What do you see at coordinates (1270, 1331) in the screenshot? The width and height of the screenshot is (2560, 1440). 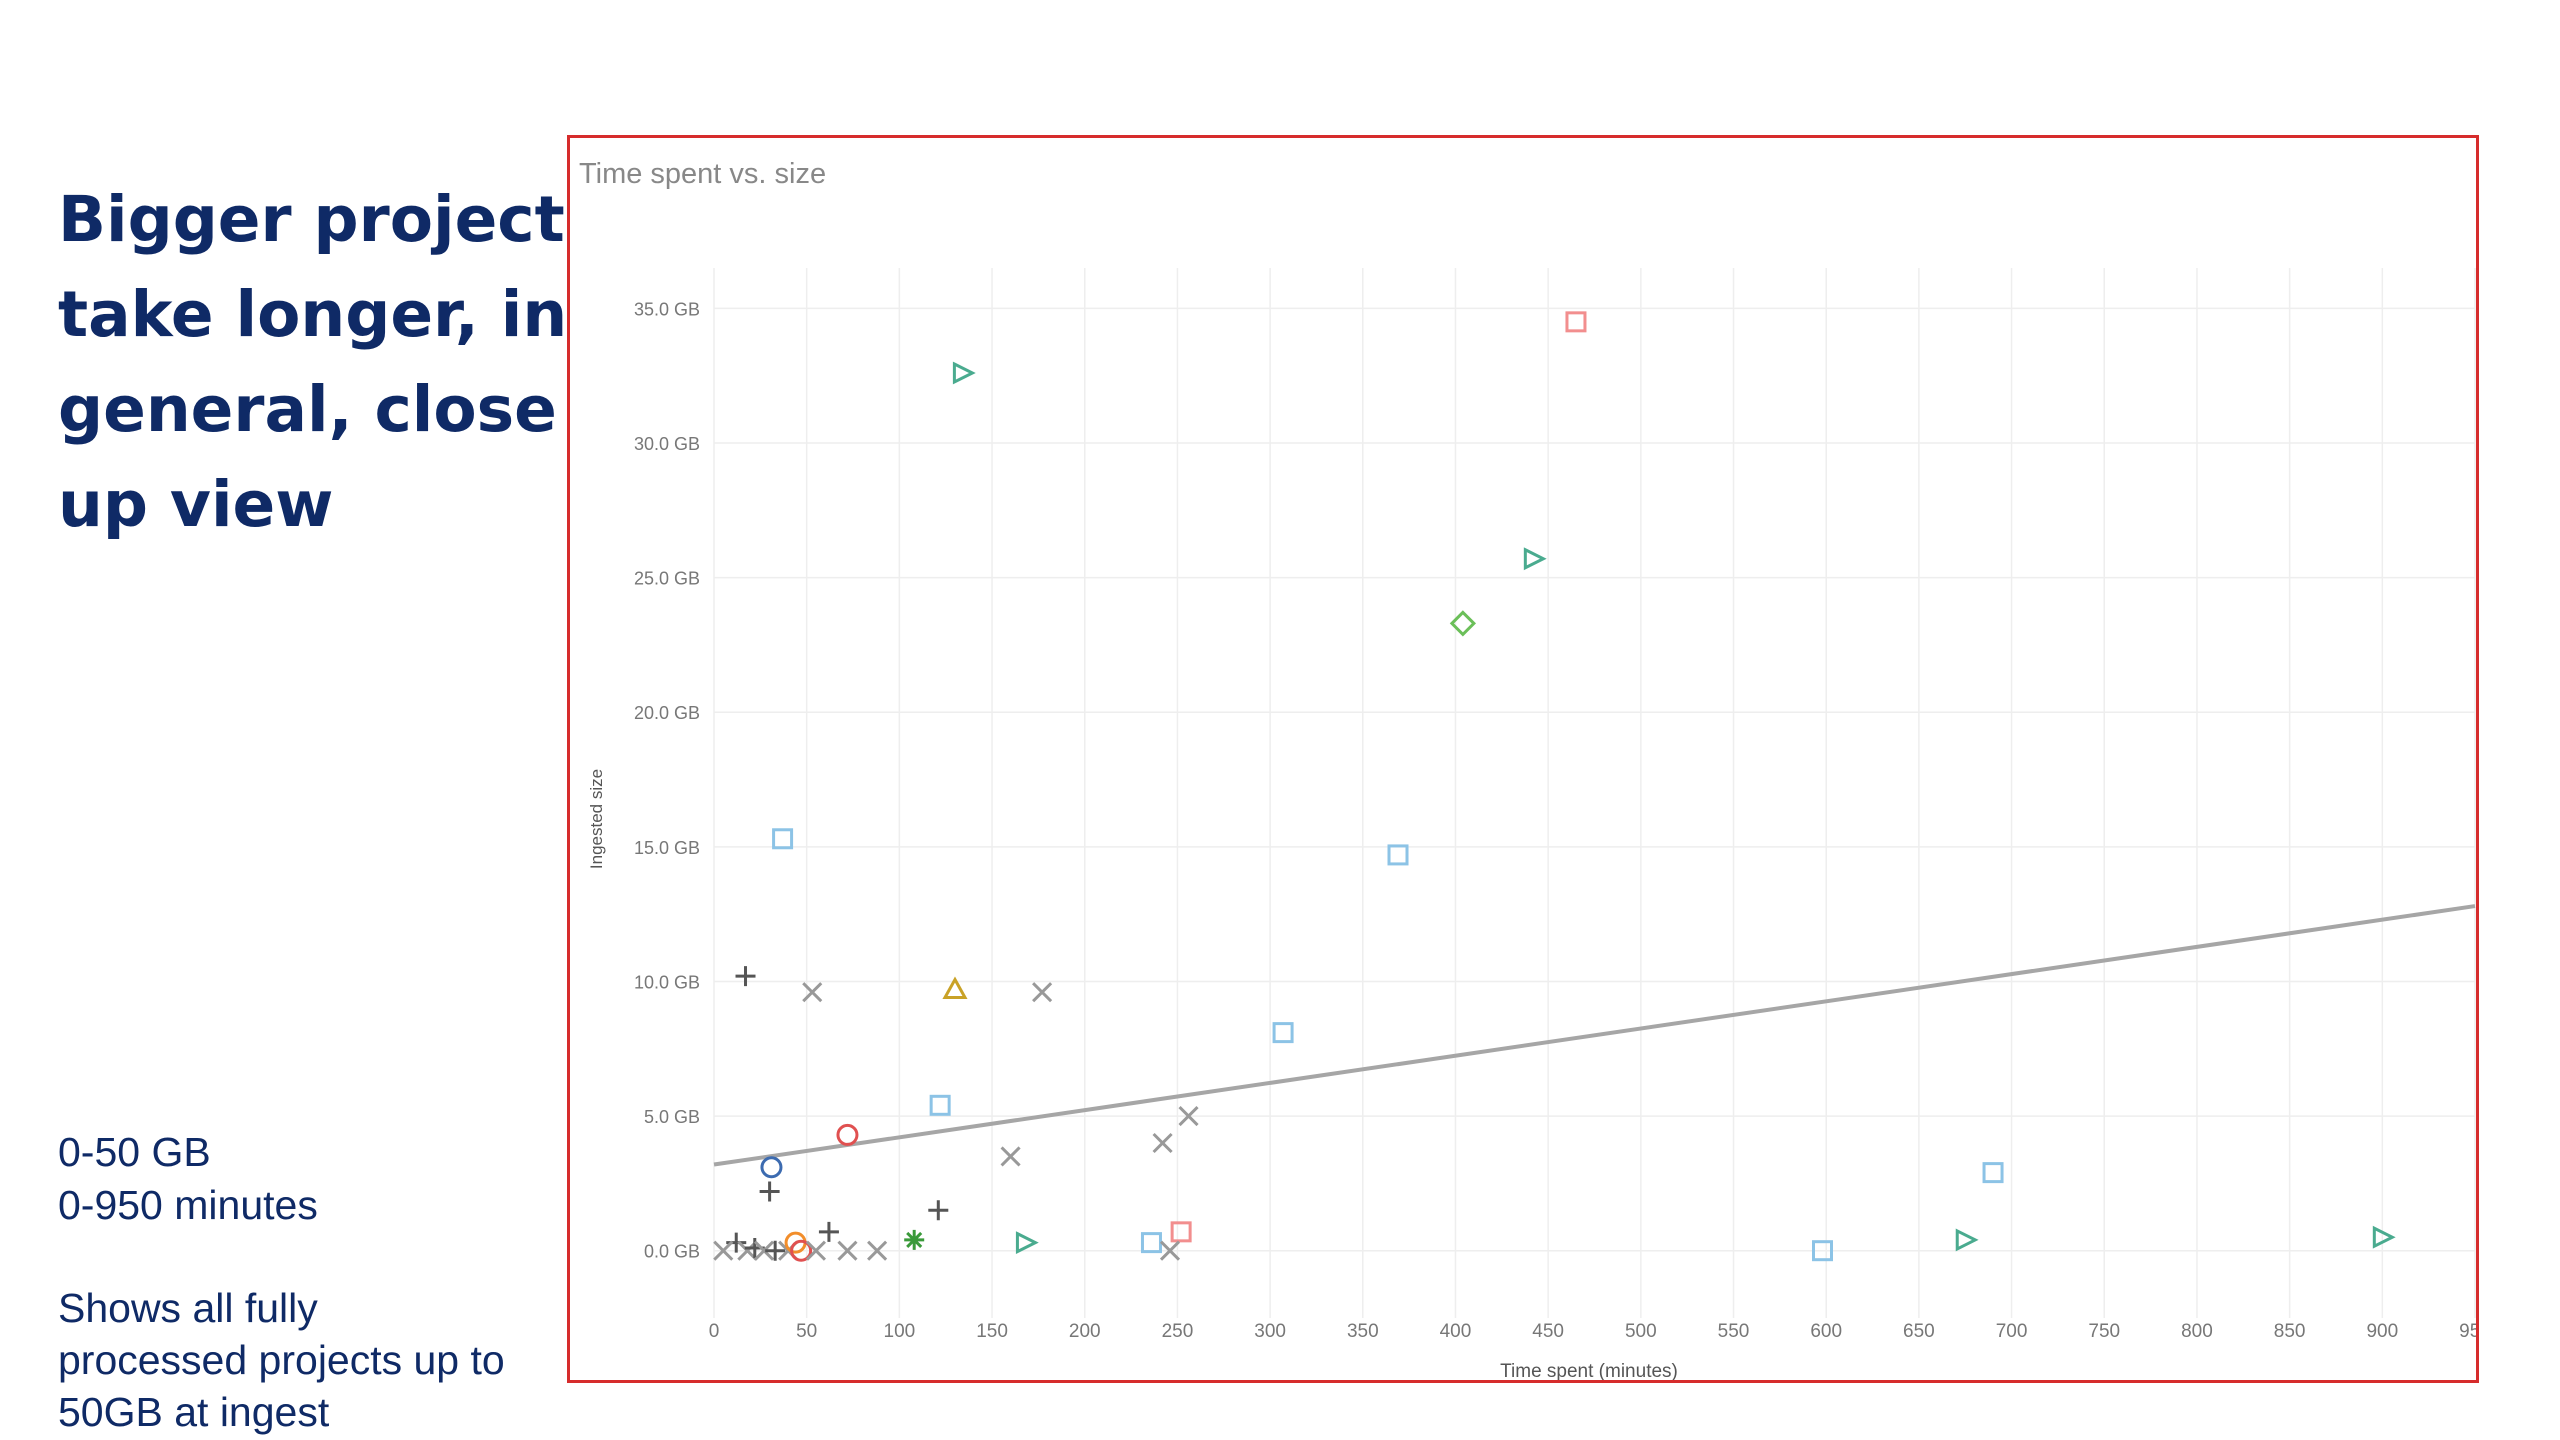 I see `x-tick-label: 300` at bounding box center [1270, 1331].